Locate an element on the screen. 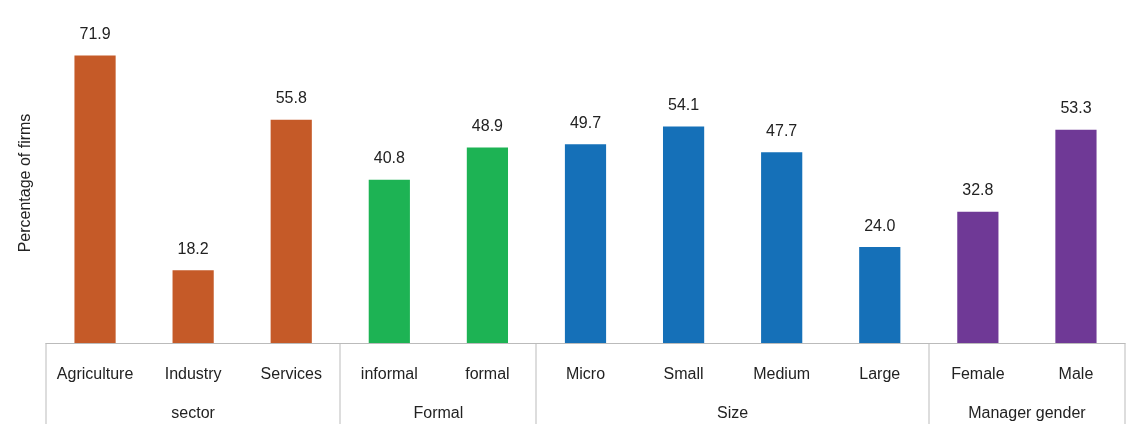  data-label: 24.0 is located at coordinates (880, 225).